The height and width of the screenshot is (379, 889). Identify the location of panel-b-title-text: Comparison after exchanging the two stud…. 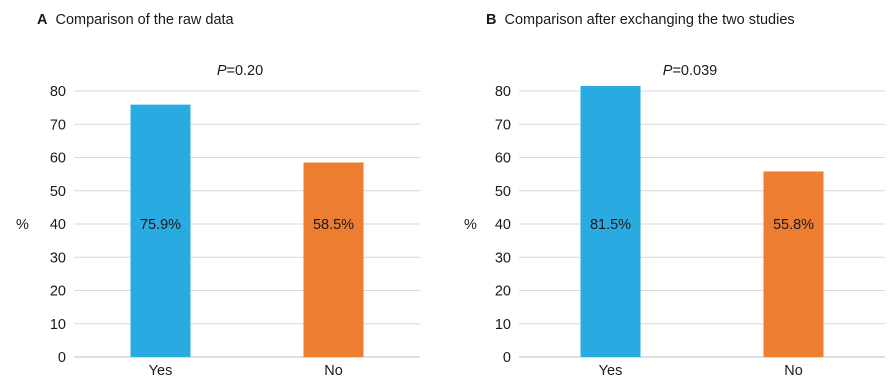
(649, 20).